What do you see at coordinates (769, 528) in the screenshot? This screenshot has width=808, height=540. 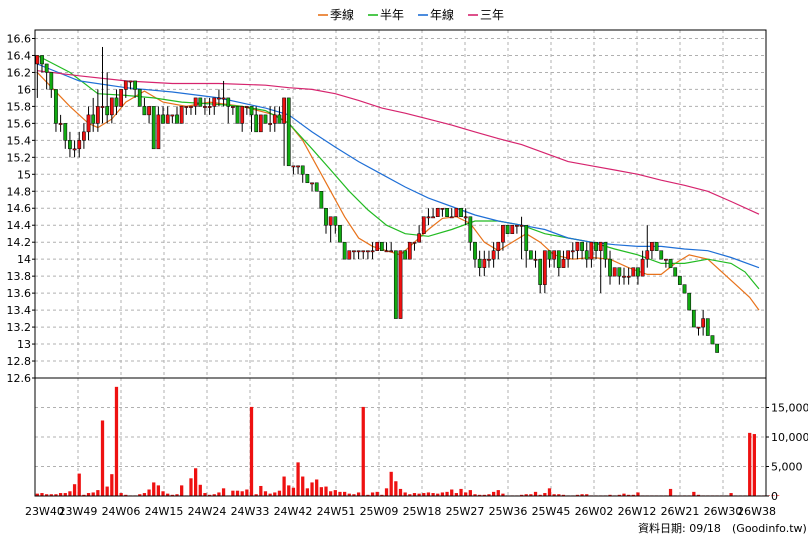 I see `source-label: (Goodinfo.tw)` at bounding box center [769, 528].